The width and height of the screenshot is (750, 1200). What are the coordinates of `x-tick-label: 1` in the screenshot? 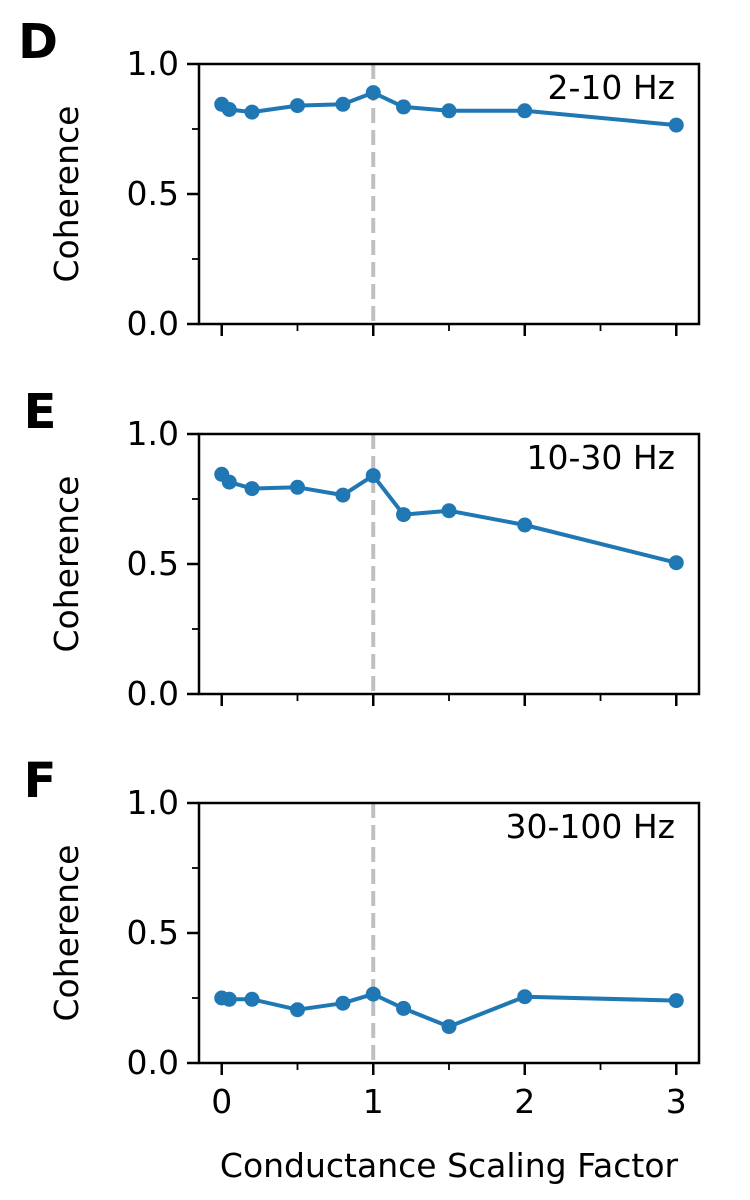 It's located at (373, 1101).